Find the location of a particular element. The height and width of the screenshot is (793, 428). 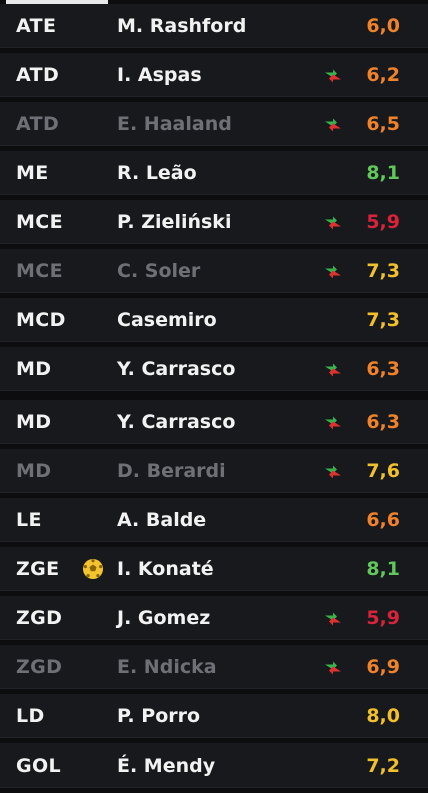

player-position: ZGE is located at coordinates (38, 569).